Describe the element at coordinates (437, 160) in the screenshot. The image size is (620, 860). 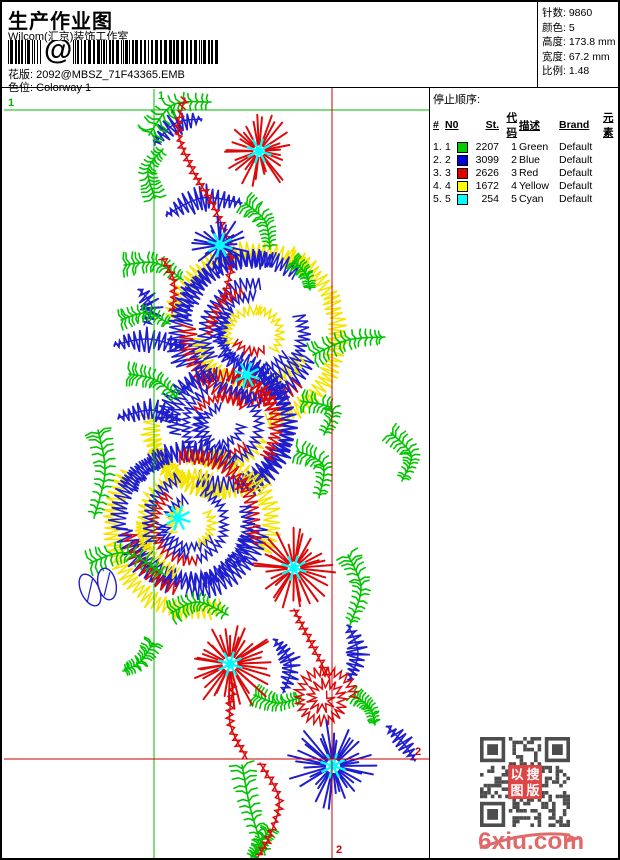
I see `stop-row-seq: 2.` at that location.